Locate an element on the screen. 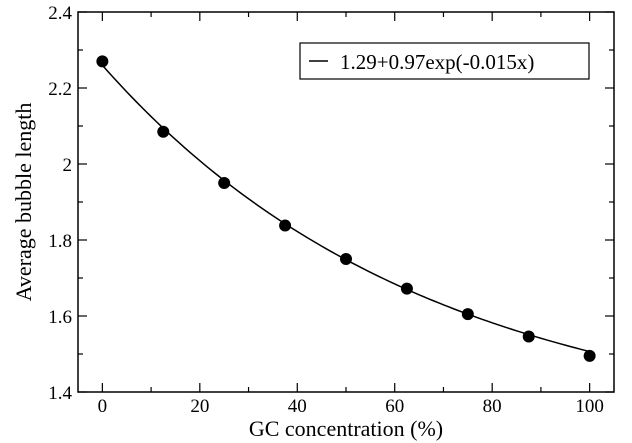 The image size is (632, 443). x-tick-label: 0 is located at coordinates (103, 406).